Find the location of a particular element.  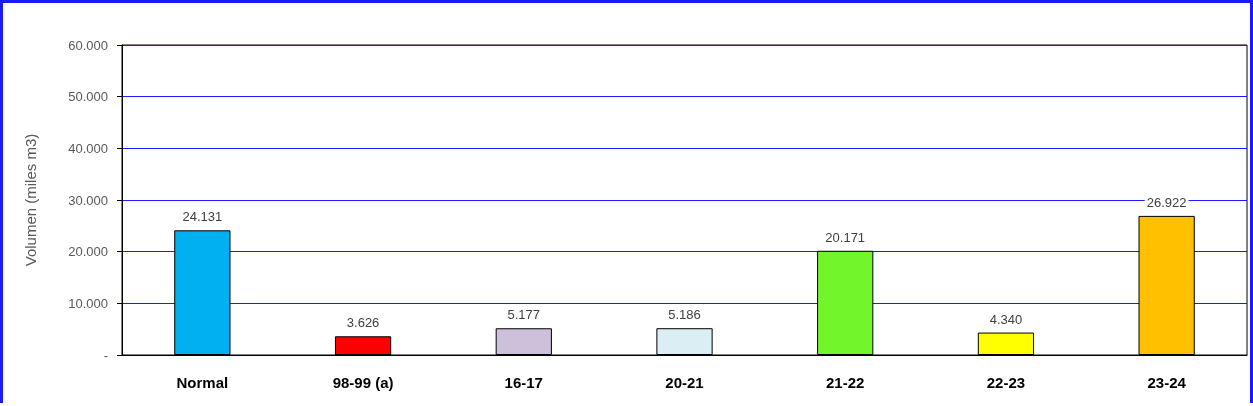

x-tick-label: 98-99 (a) is located at coordinates (363, 382).